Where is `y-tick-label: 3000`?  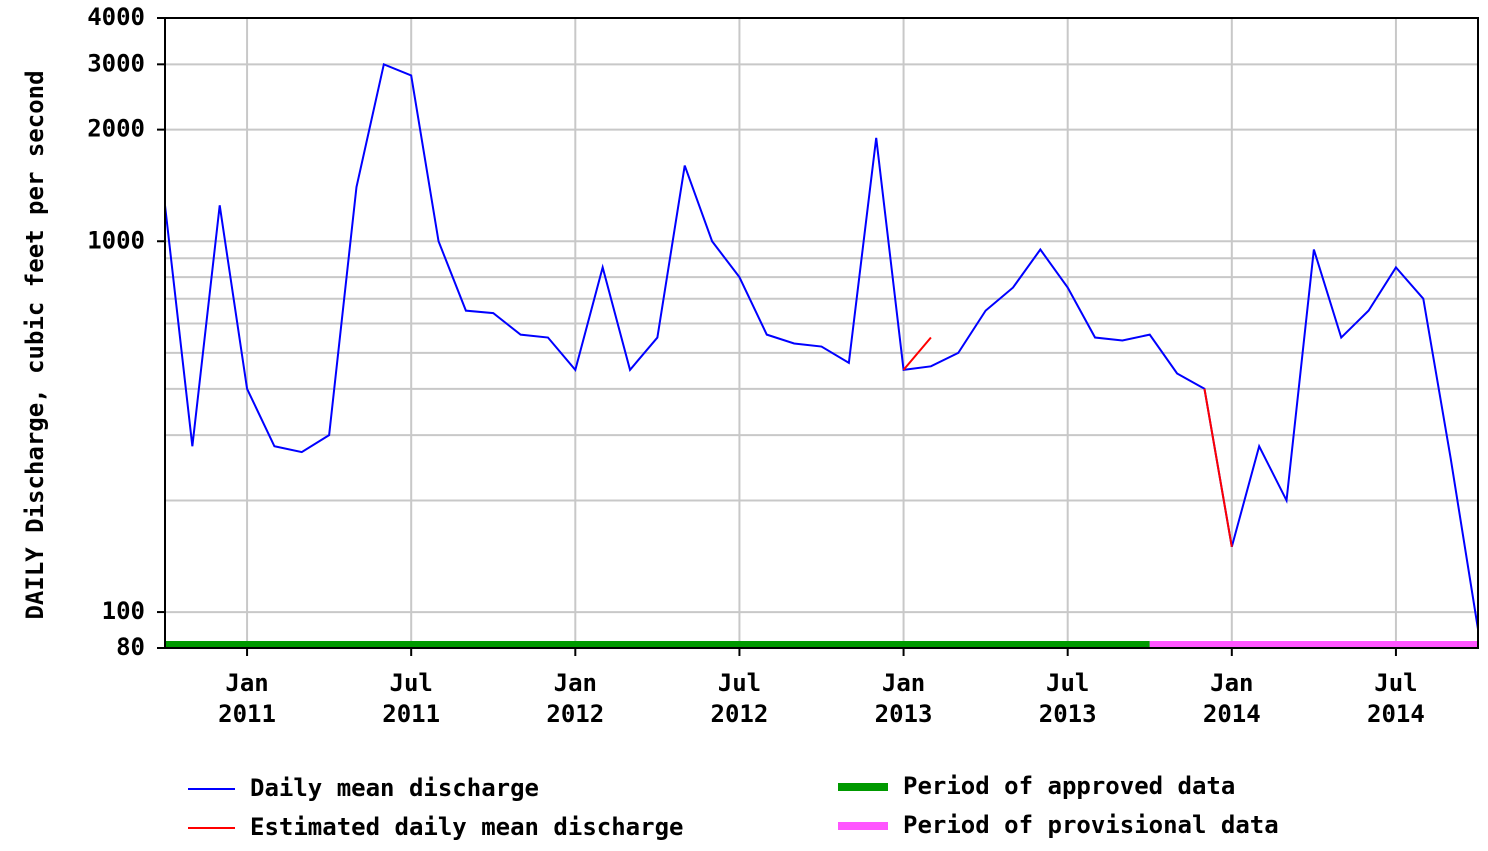
y-tick-label: 3000 is located at coordinates (116, 63).